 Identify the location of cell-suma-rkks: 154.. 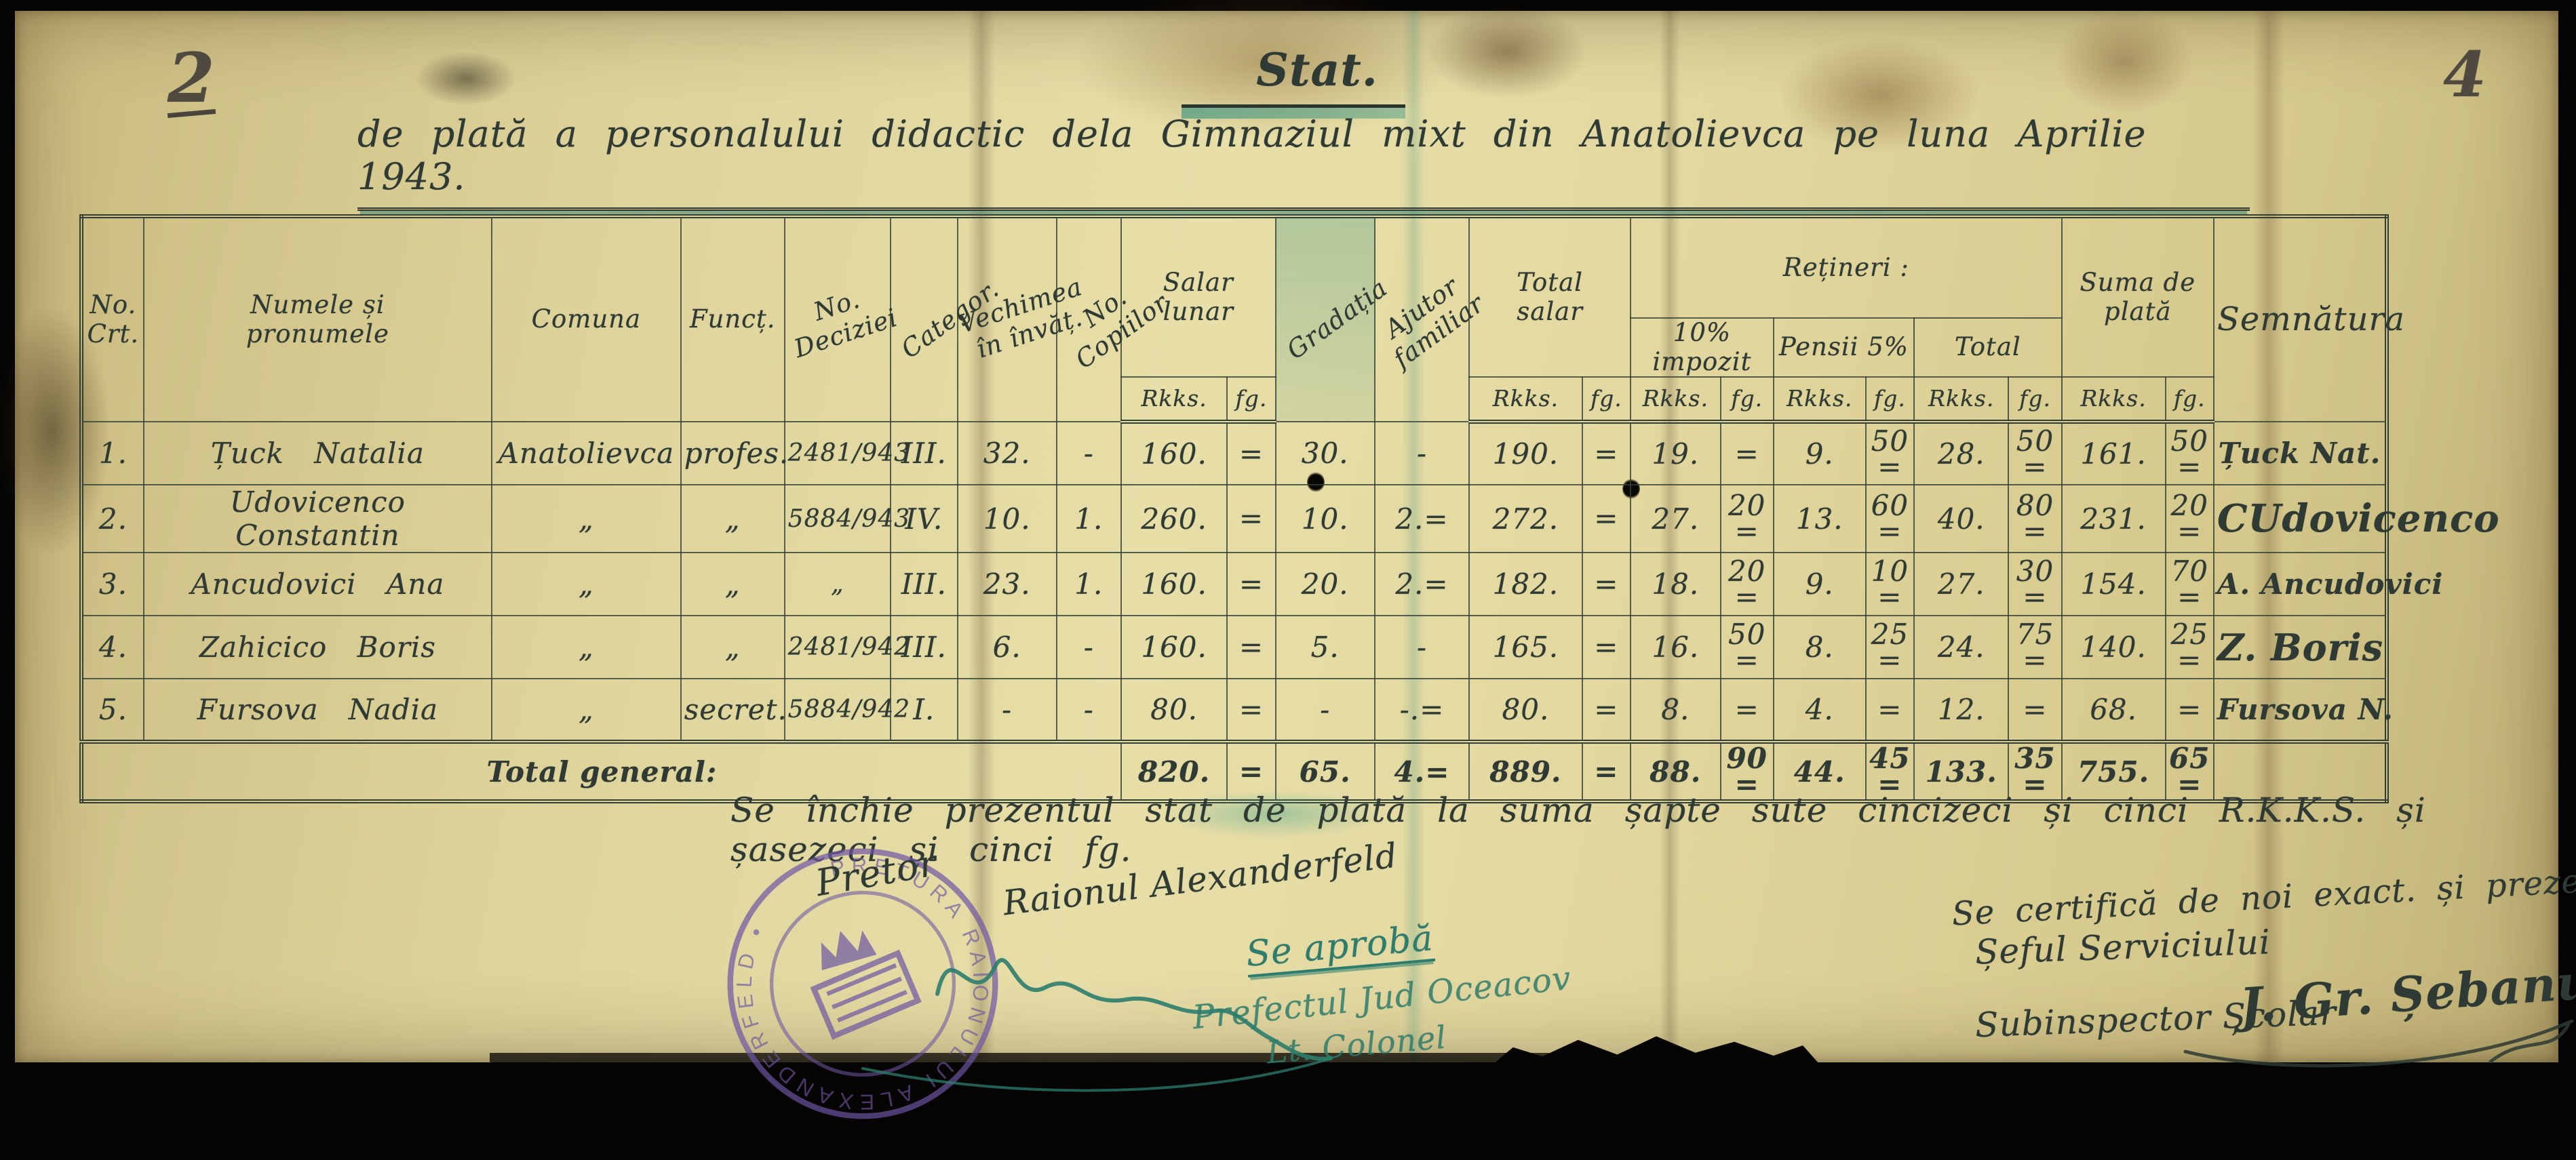
(2113, 584).